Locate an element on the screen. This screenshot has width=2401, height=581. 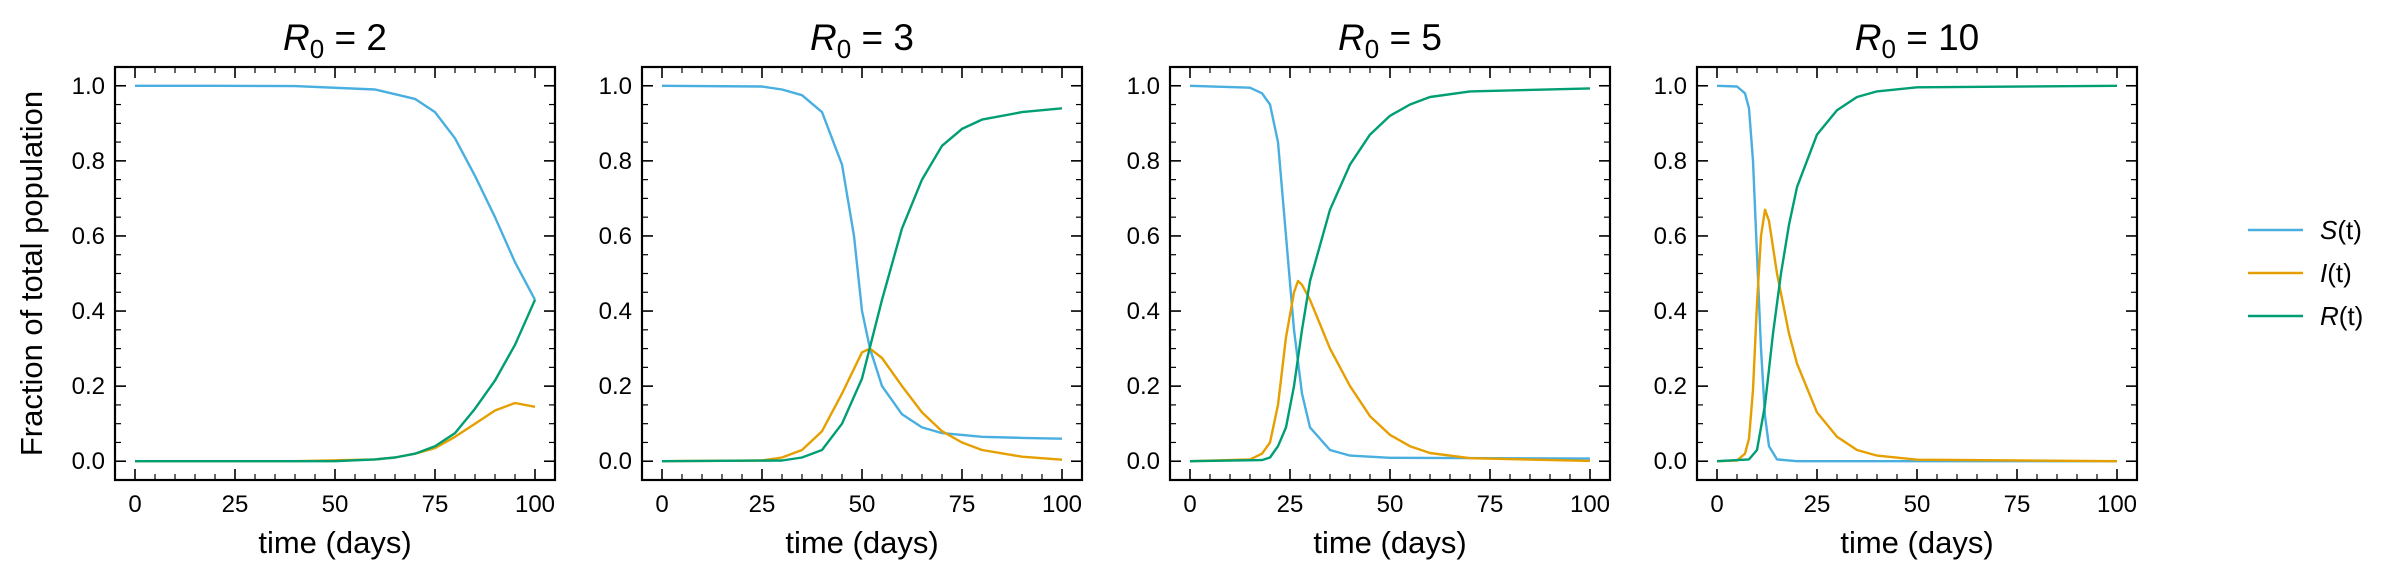
legend-label: S(t) is located at coordinates (2341, 230).